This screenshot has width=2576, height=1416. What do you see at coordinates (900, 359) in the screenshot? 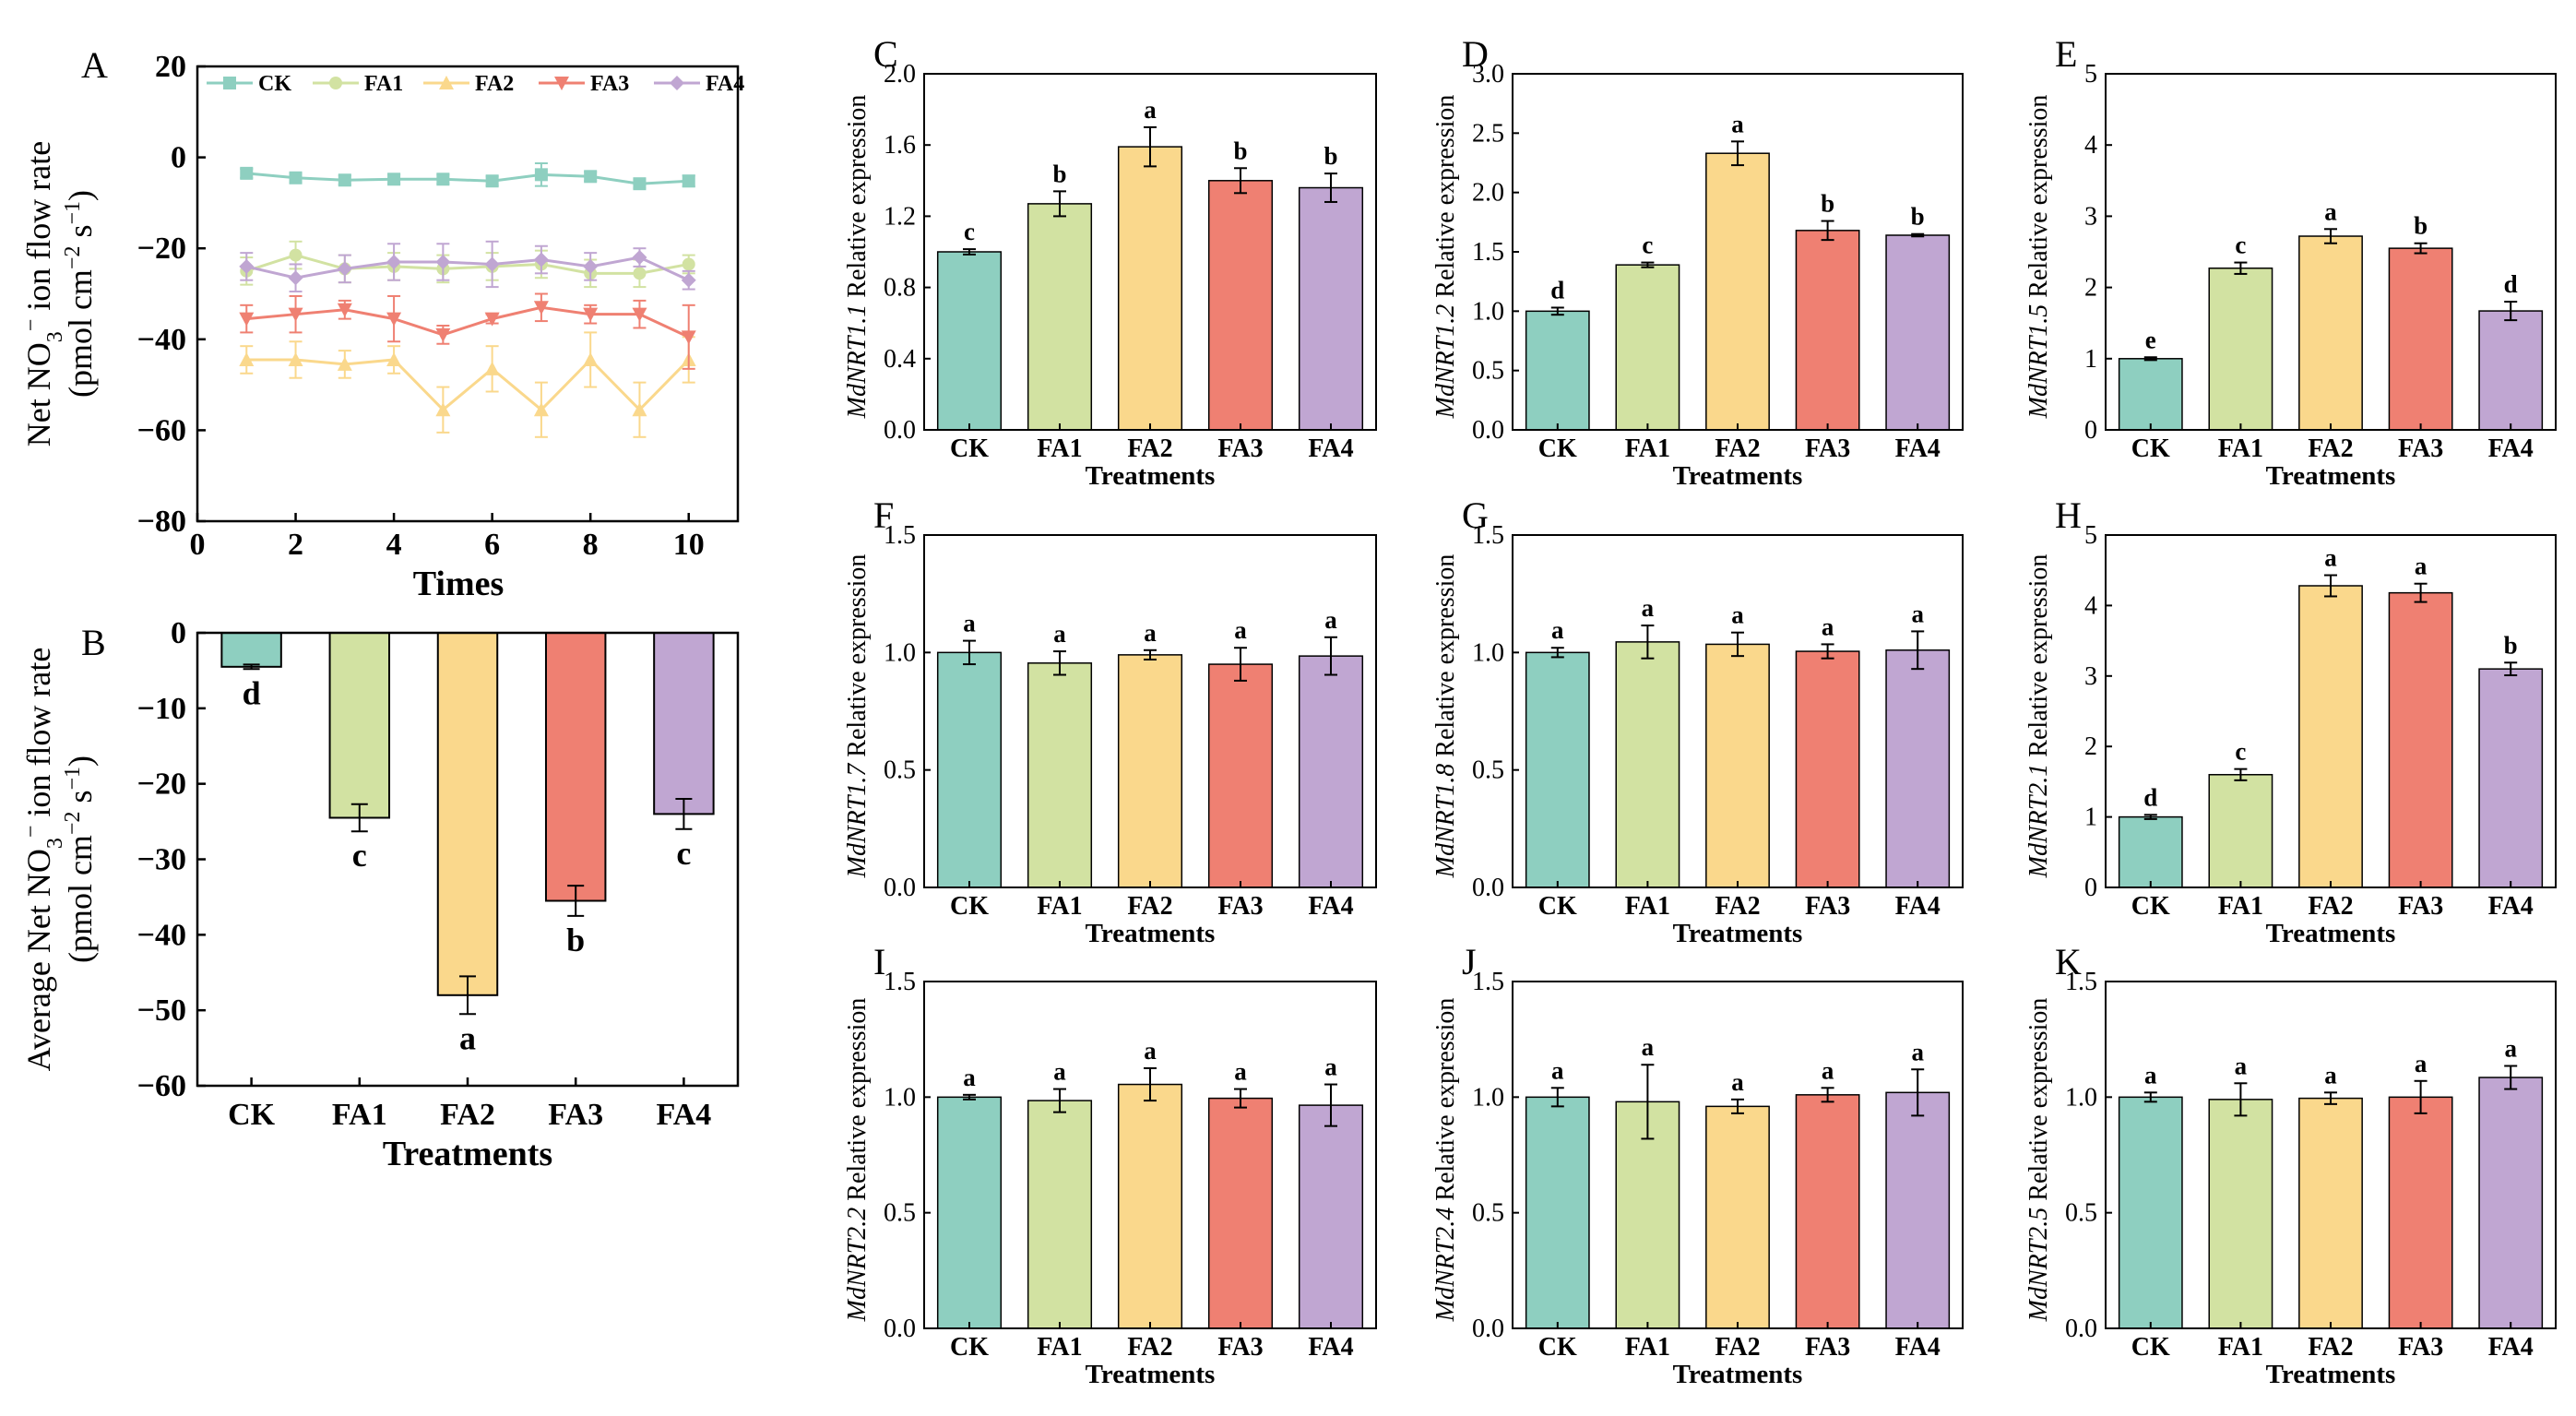
I see `y-tick-label: 0.4` at bounding box center [900, 359].